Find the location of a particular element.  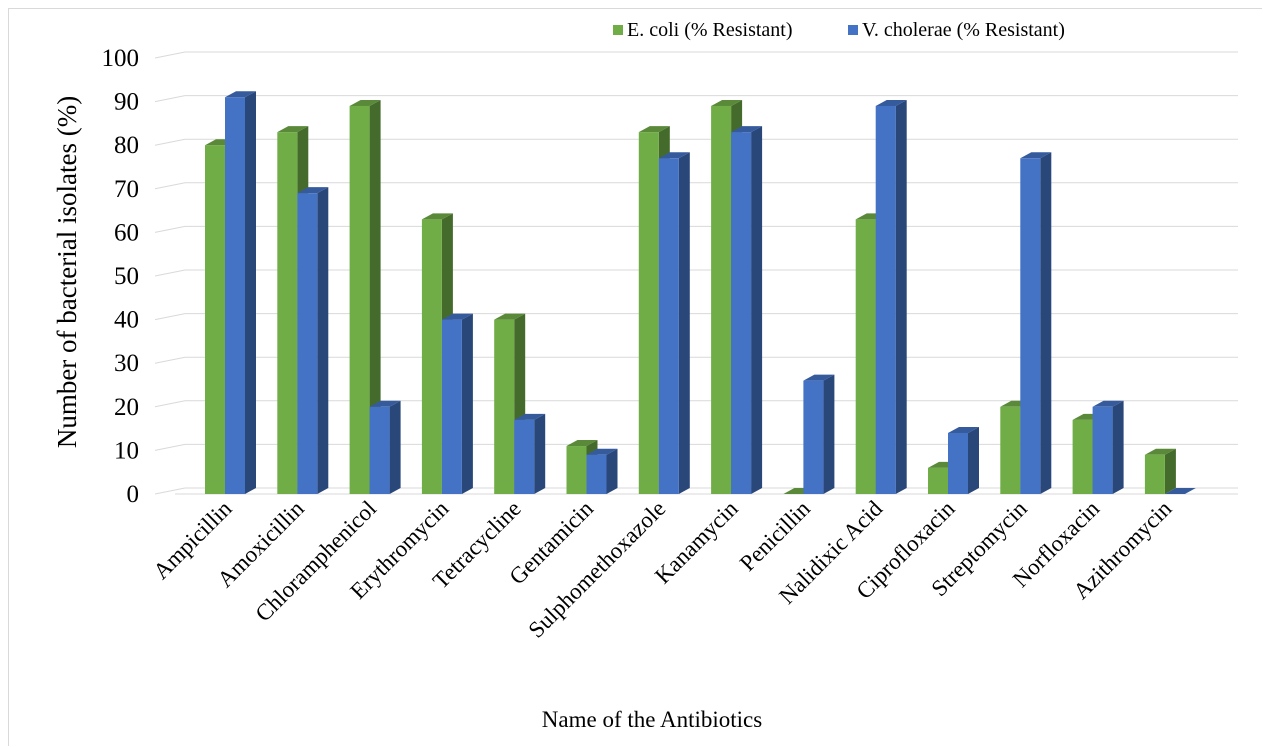

y-tick-label: 50 is located at coordinates (126, 276).